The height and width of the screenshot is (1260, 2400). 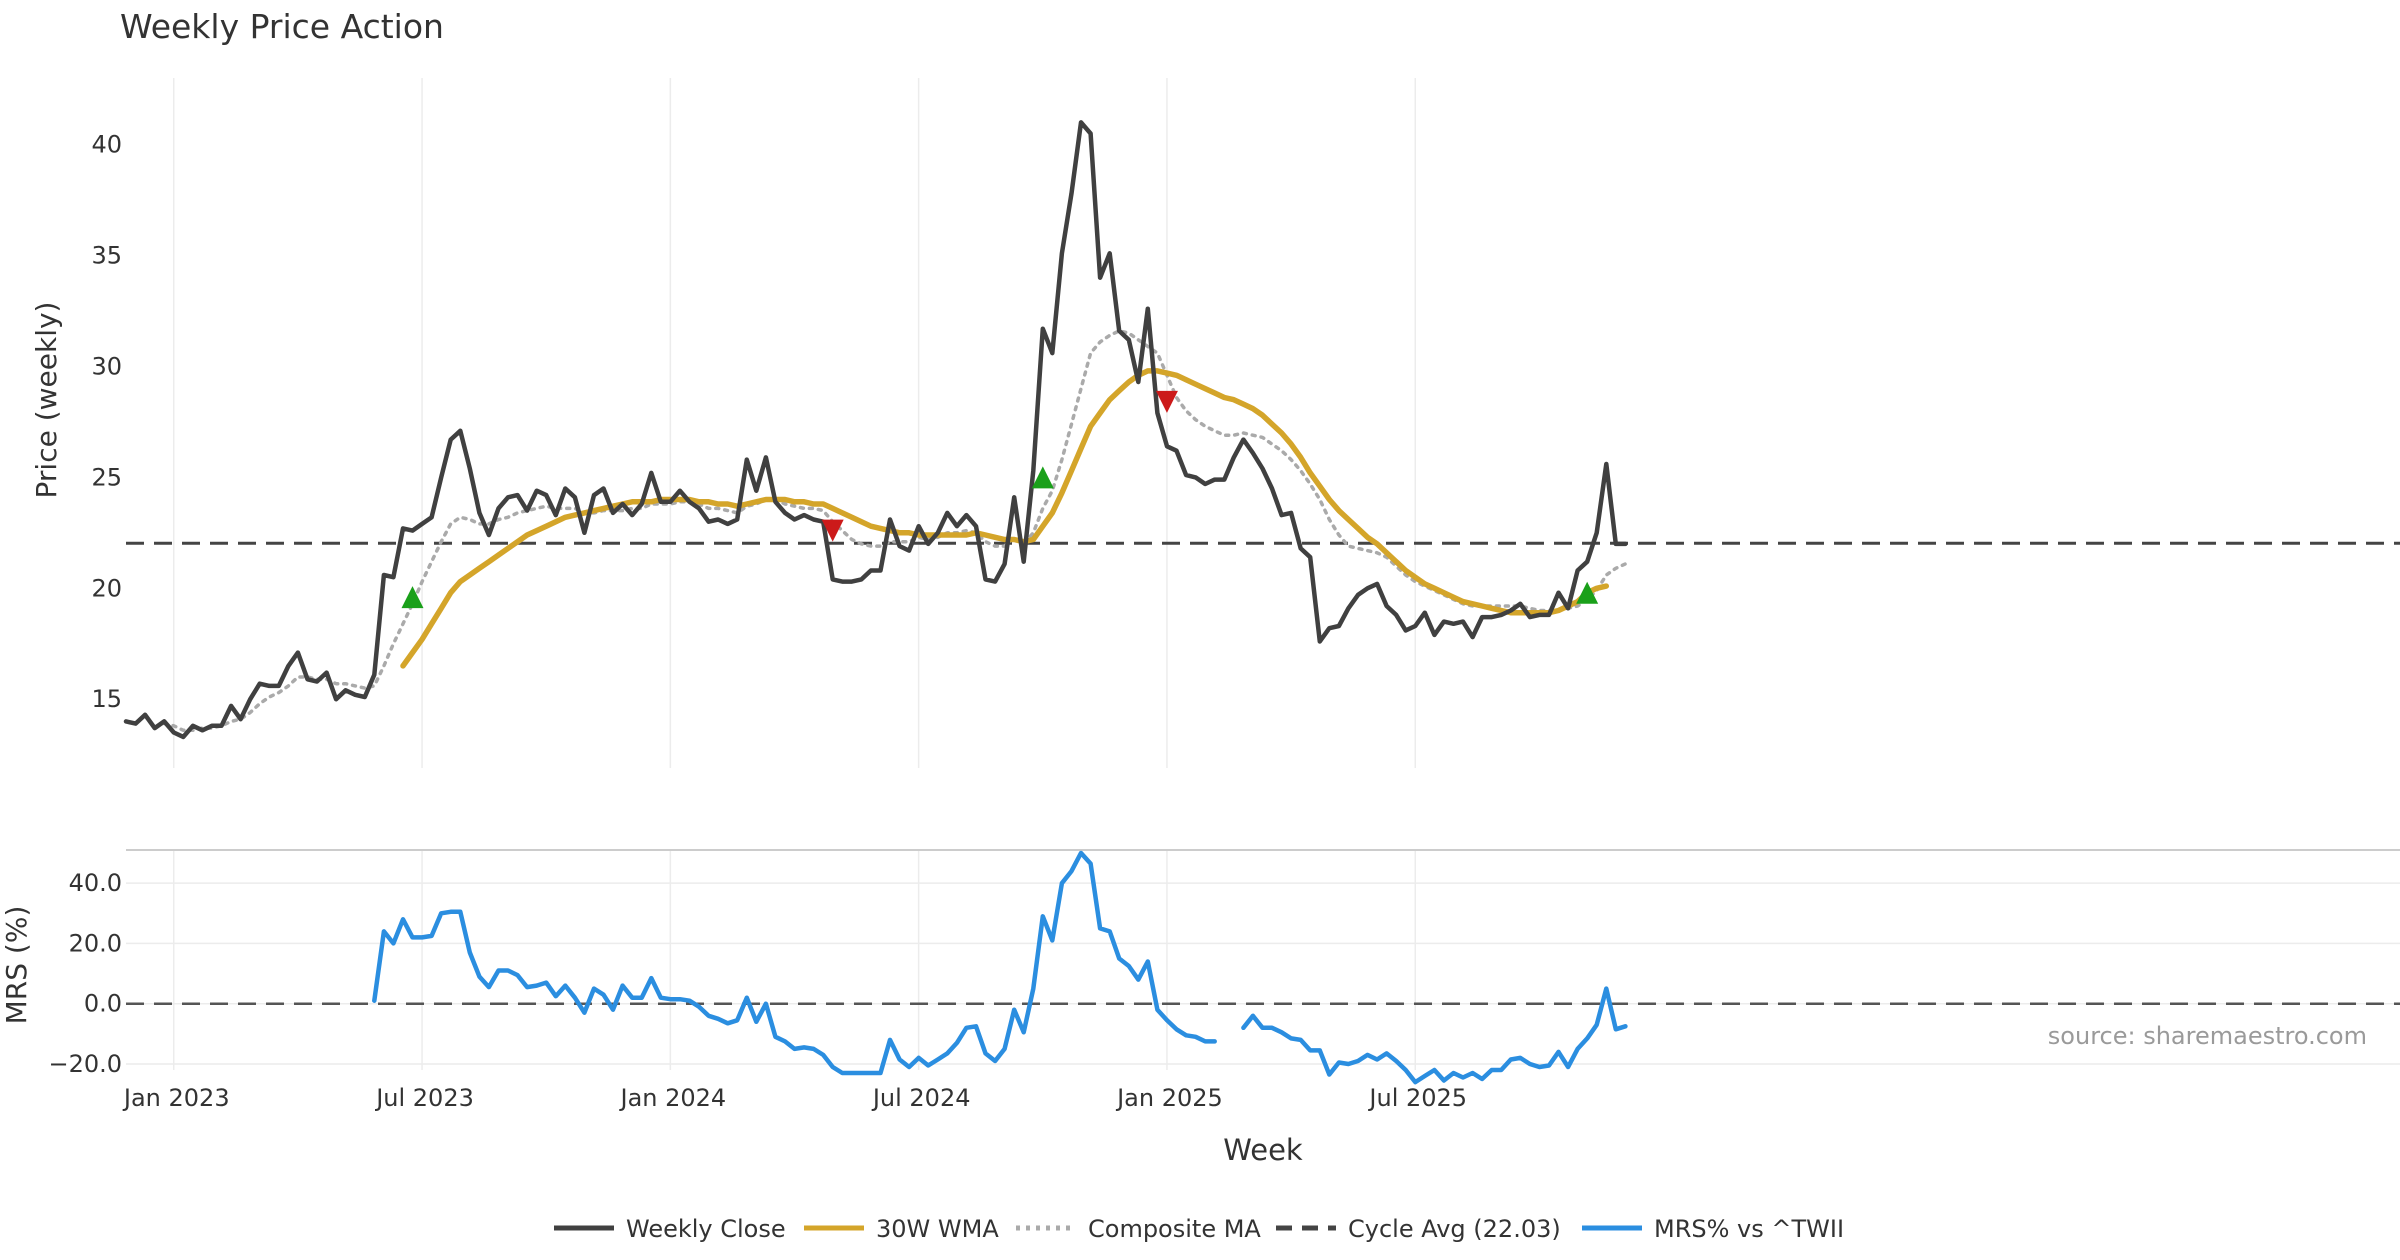 I want to click on legend-item: 30W WMA, so click(x=901, y=1229).